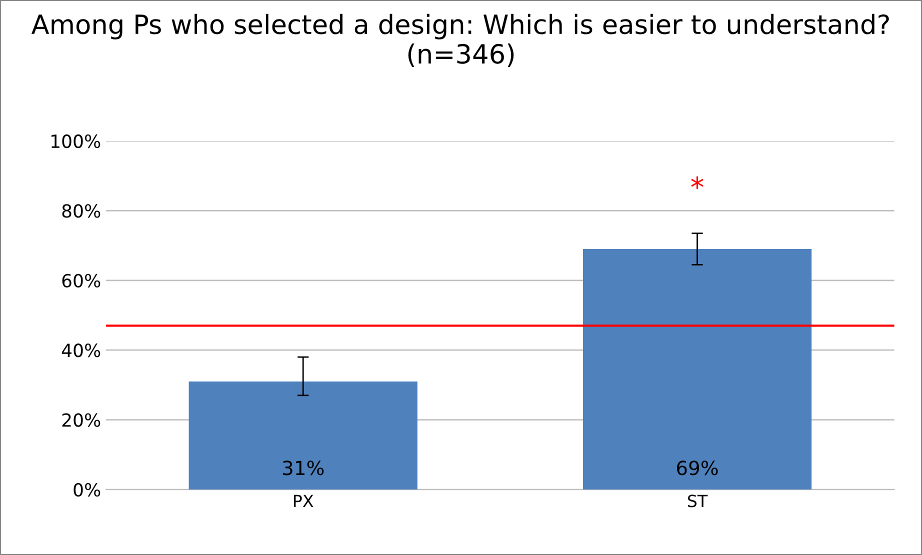  I want to click on y-tick-label: 60%, so click(81, 281).